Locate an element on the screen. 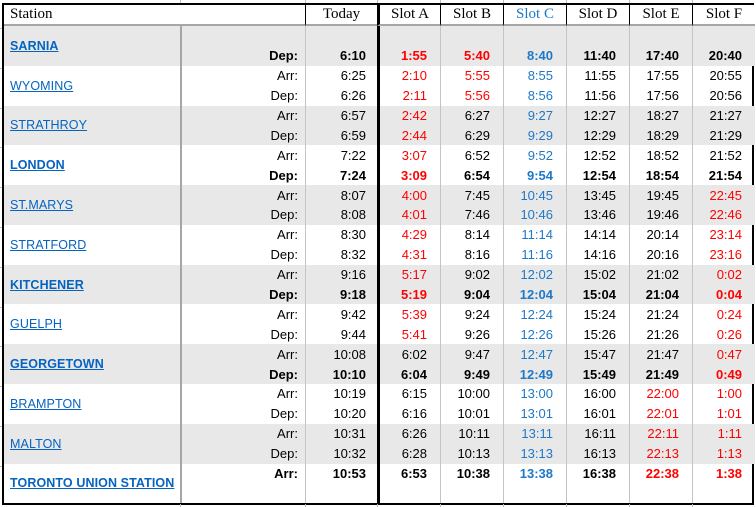  time-cell-slot-a: 4:31 is located at coordinates (408, 254).